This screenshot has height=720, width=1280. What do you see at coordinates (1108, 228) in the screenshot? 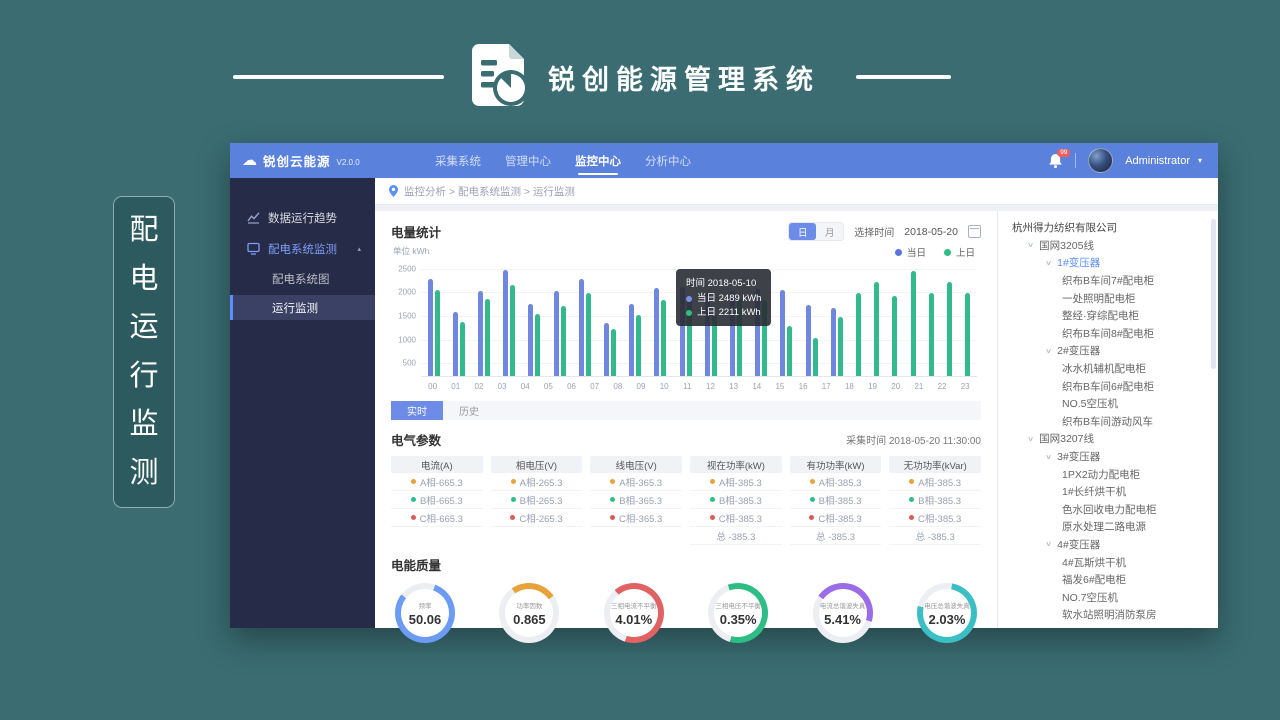
I see `tree-node-杭州得力纺织有限公司: 杭州得力纺织有限公司` at bounding box center [1108, 228].